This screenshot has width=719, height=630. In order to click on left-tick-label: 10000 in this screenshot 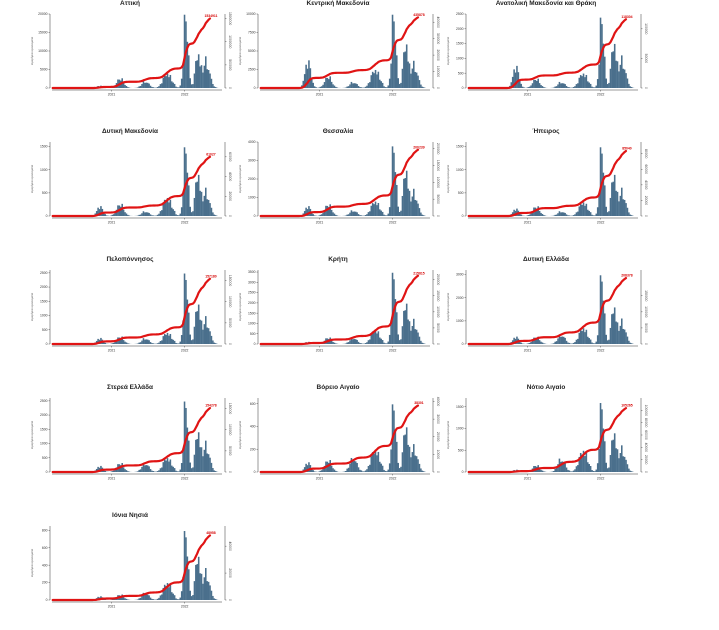, I will do `click(43, 51)`.